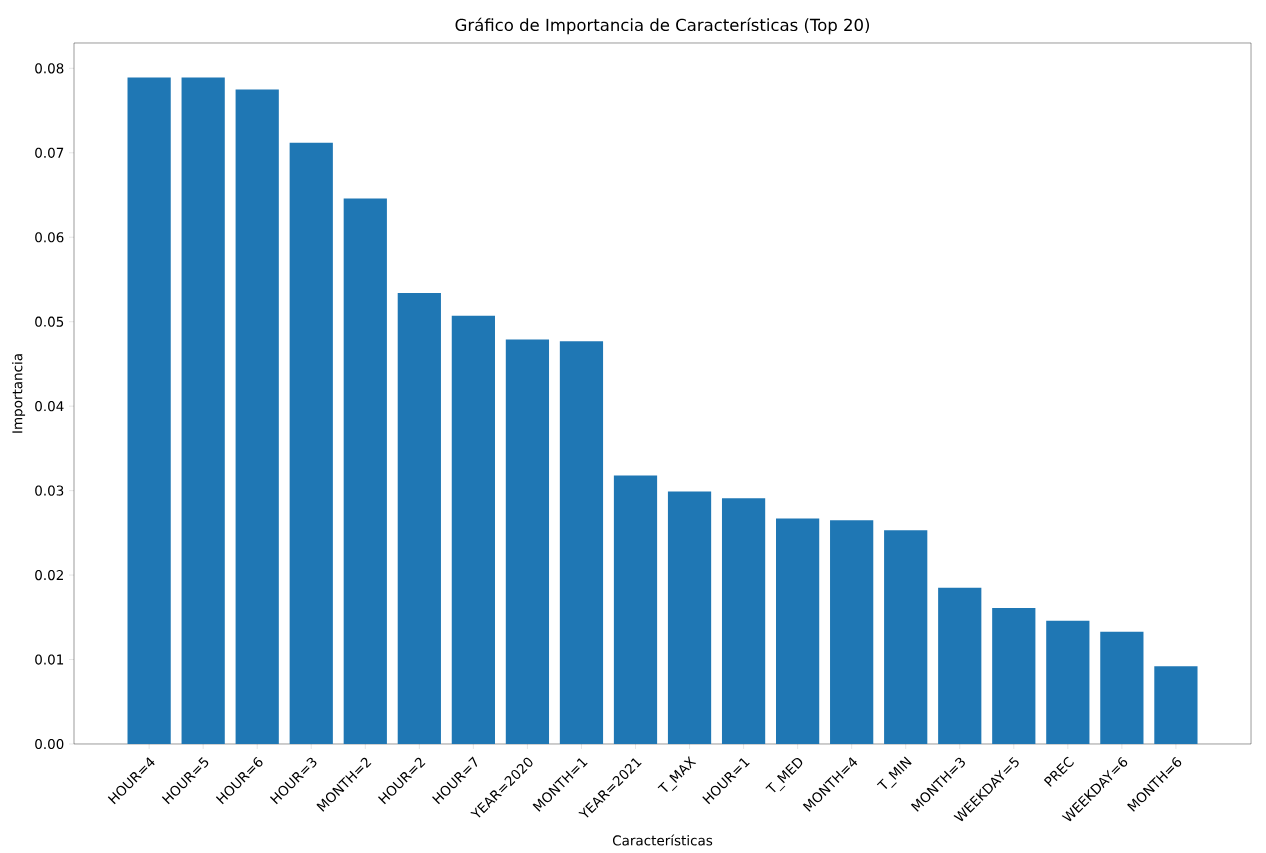 This screenshot has height=853, width=1266. I want to click on y-tick-label: 0.05, so click(49, 321).